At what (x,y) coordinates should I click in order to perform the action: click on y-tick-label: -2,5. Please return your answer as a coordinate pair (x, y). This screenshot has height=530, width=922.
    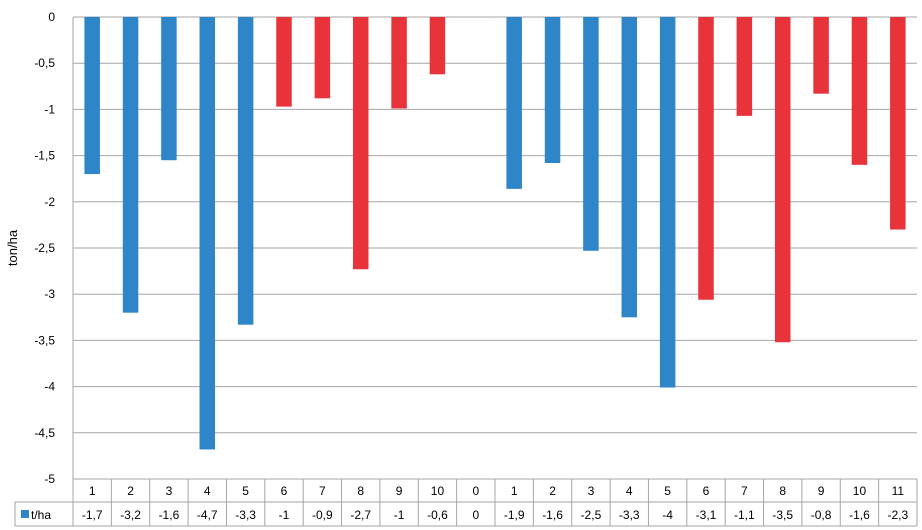
    Looking at the image, I should click on (44, 248).